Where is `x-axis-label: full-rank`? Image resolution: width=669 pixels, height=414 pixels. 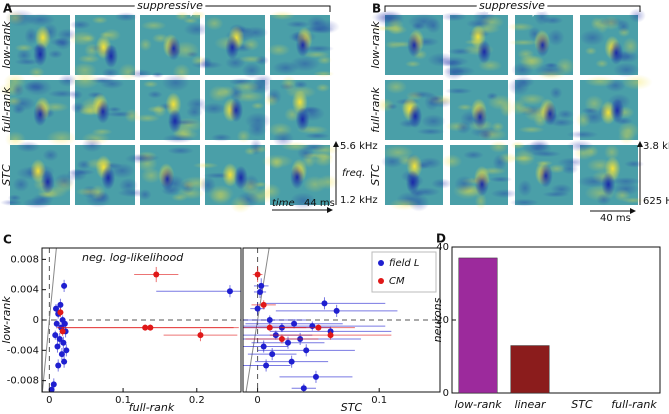
x-axis-label: full-rank is located at coordinates (152, 407).